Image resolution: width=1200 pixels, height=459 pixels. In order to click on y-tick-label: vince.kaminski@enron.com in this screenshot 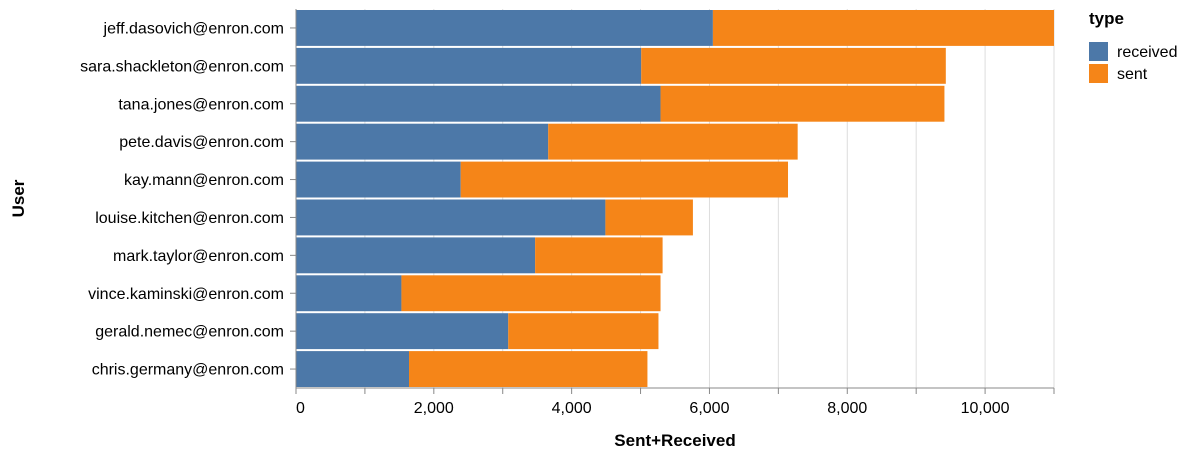, I will do `click(186, 294)`.